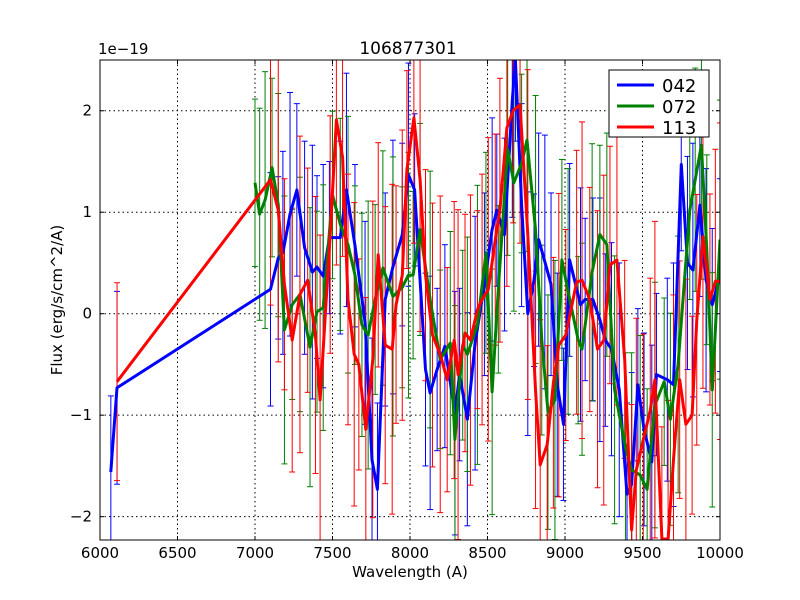  Describe the element at coordinates (642, 553) in the screenshot. I see `x-tick-label: 9500` at that location.